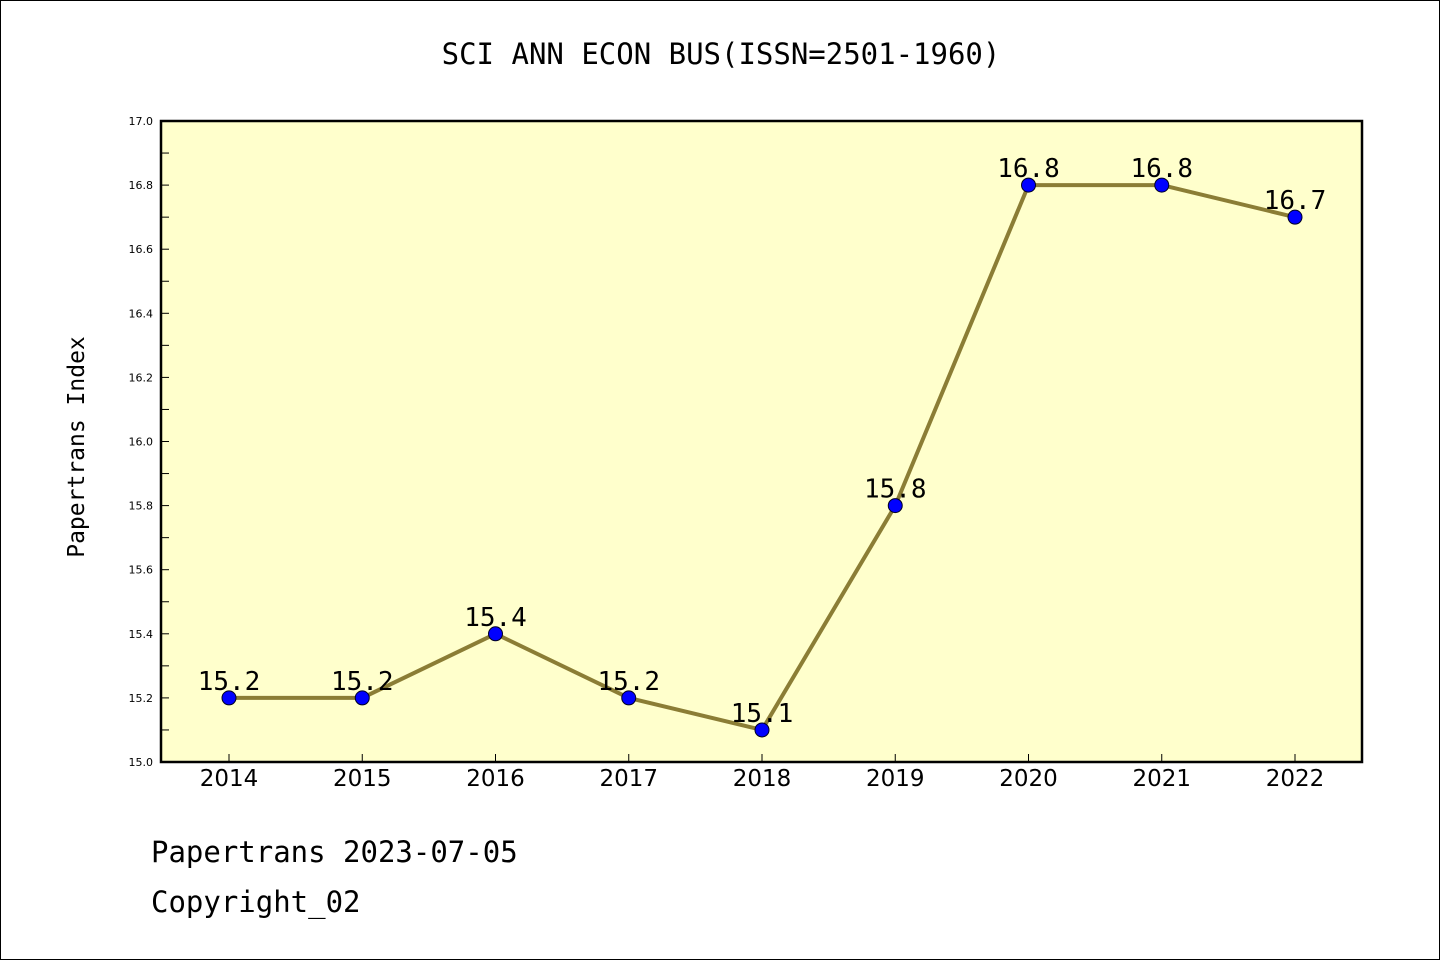 The width and height of the screenshot is (1440, 961). Describe the element at coordinates (141, 377) in the screenshot. I see `y-tick-label: 16.2` at that location.